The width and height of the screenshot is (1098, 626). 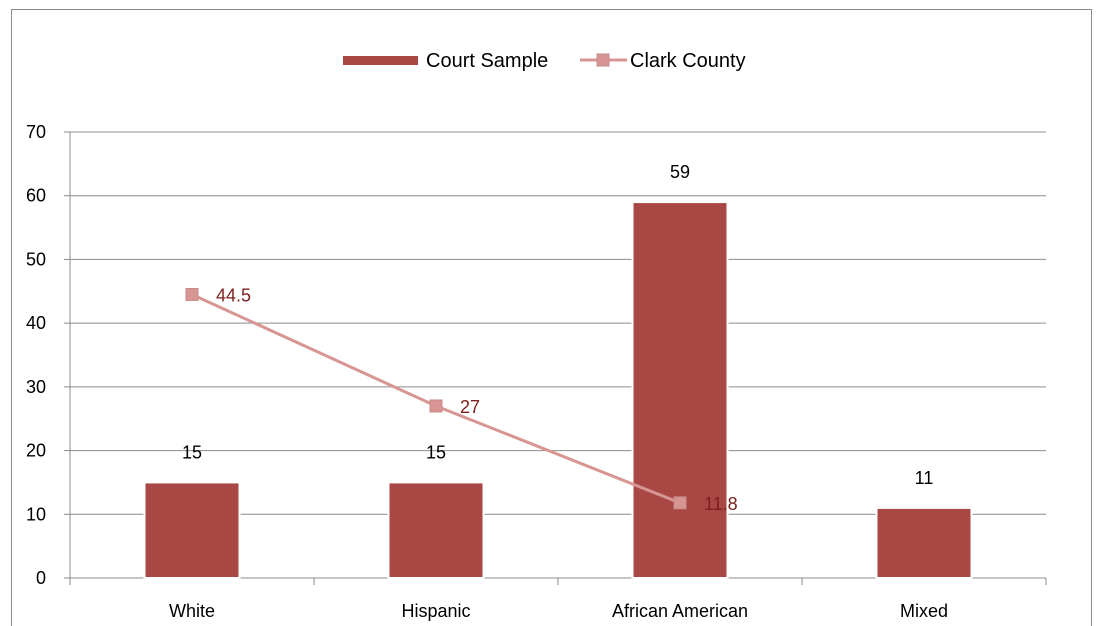 What do you see at coordinates (603, 60) in the screenshot?
I see `legend-marker-clark-county` at bounding box center [603, 60].